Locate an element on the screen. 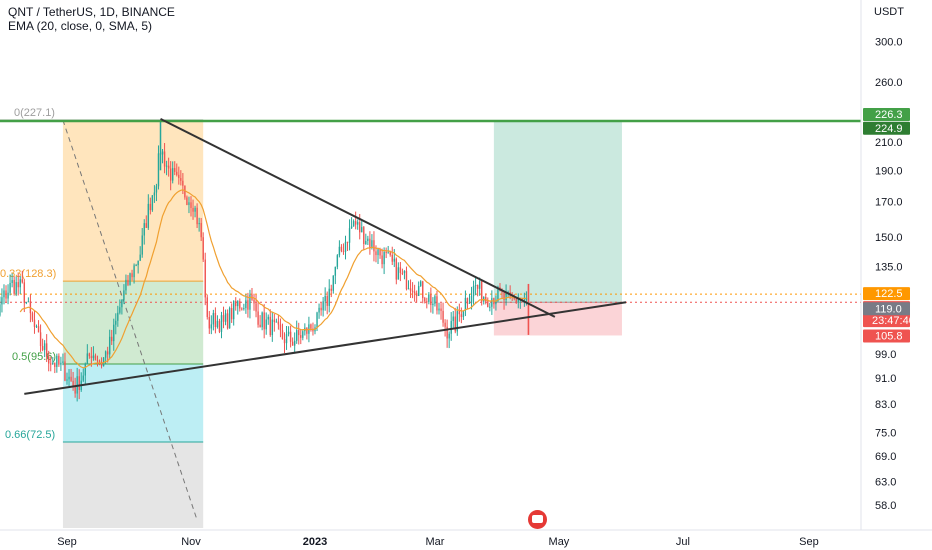  fib-label: 0.5(95.6) is located at coordinates (34, 357).